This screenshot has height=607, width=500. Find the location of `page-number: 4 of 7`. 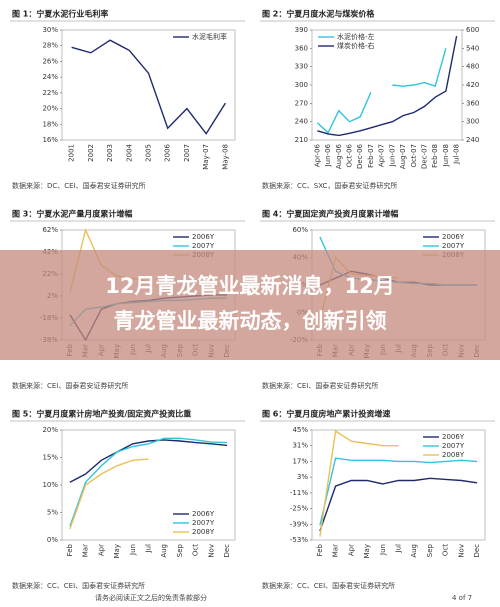

page-number: 4 of 7 is located at coordinates (462, 598).